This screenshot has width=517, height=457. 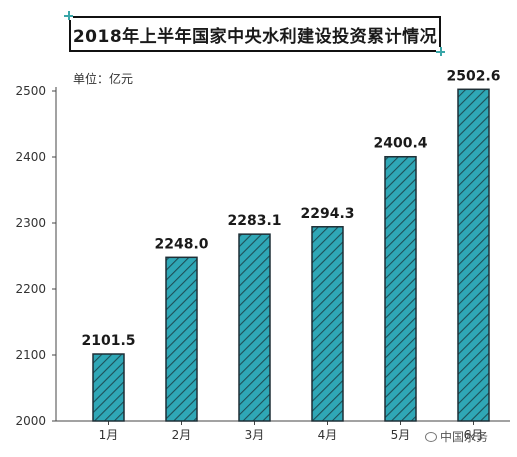 I want to click on data-label: 2248.0, so click(x=181, y=244).